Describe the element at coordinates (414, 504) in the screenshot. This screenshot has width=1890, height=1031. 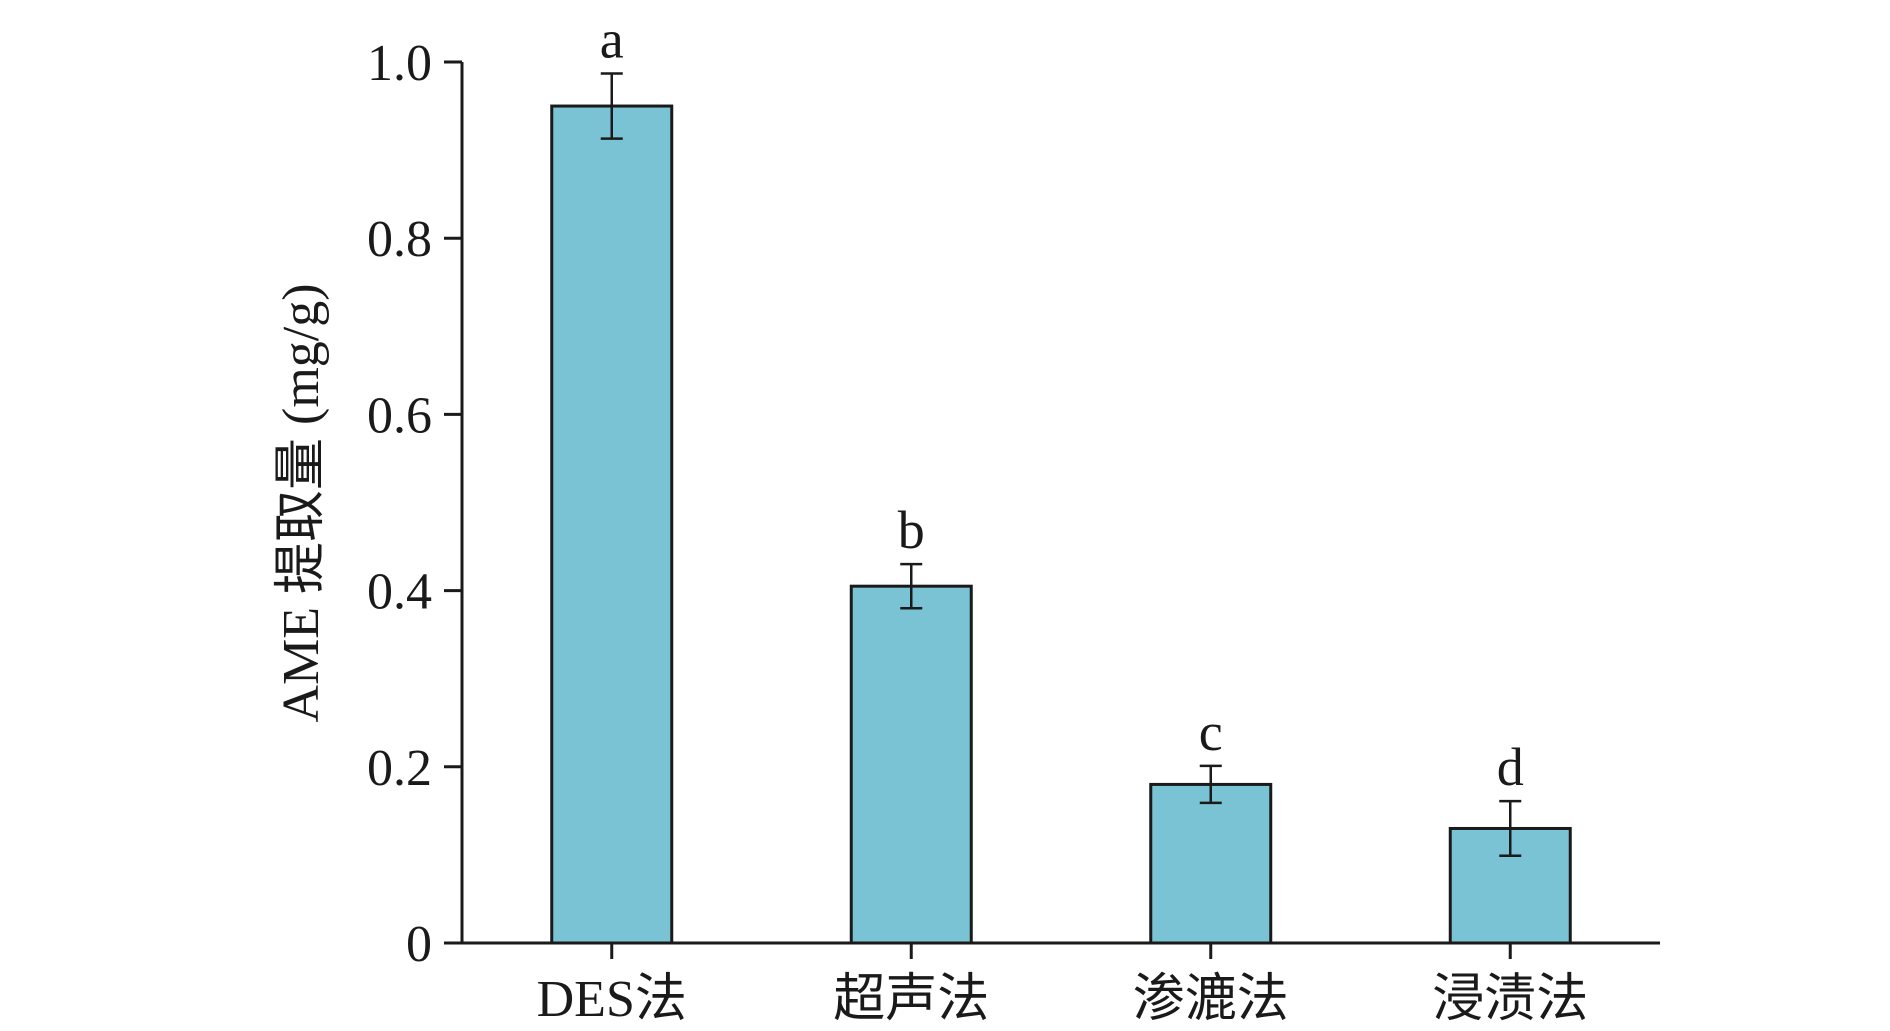
I see `y-ticks: 0 0.2 0.4 0.6 0.8 1.0` at that location.